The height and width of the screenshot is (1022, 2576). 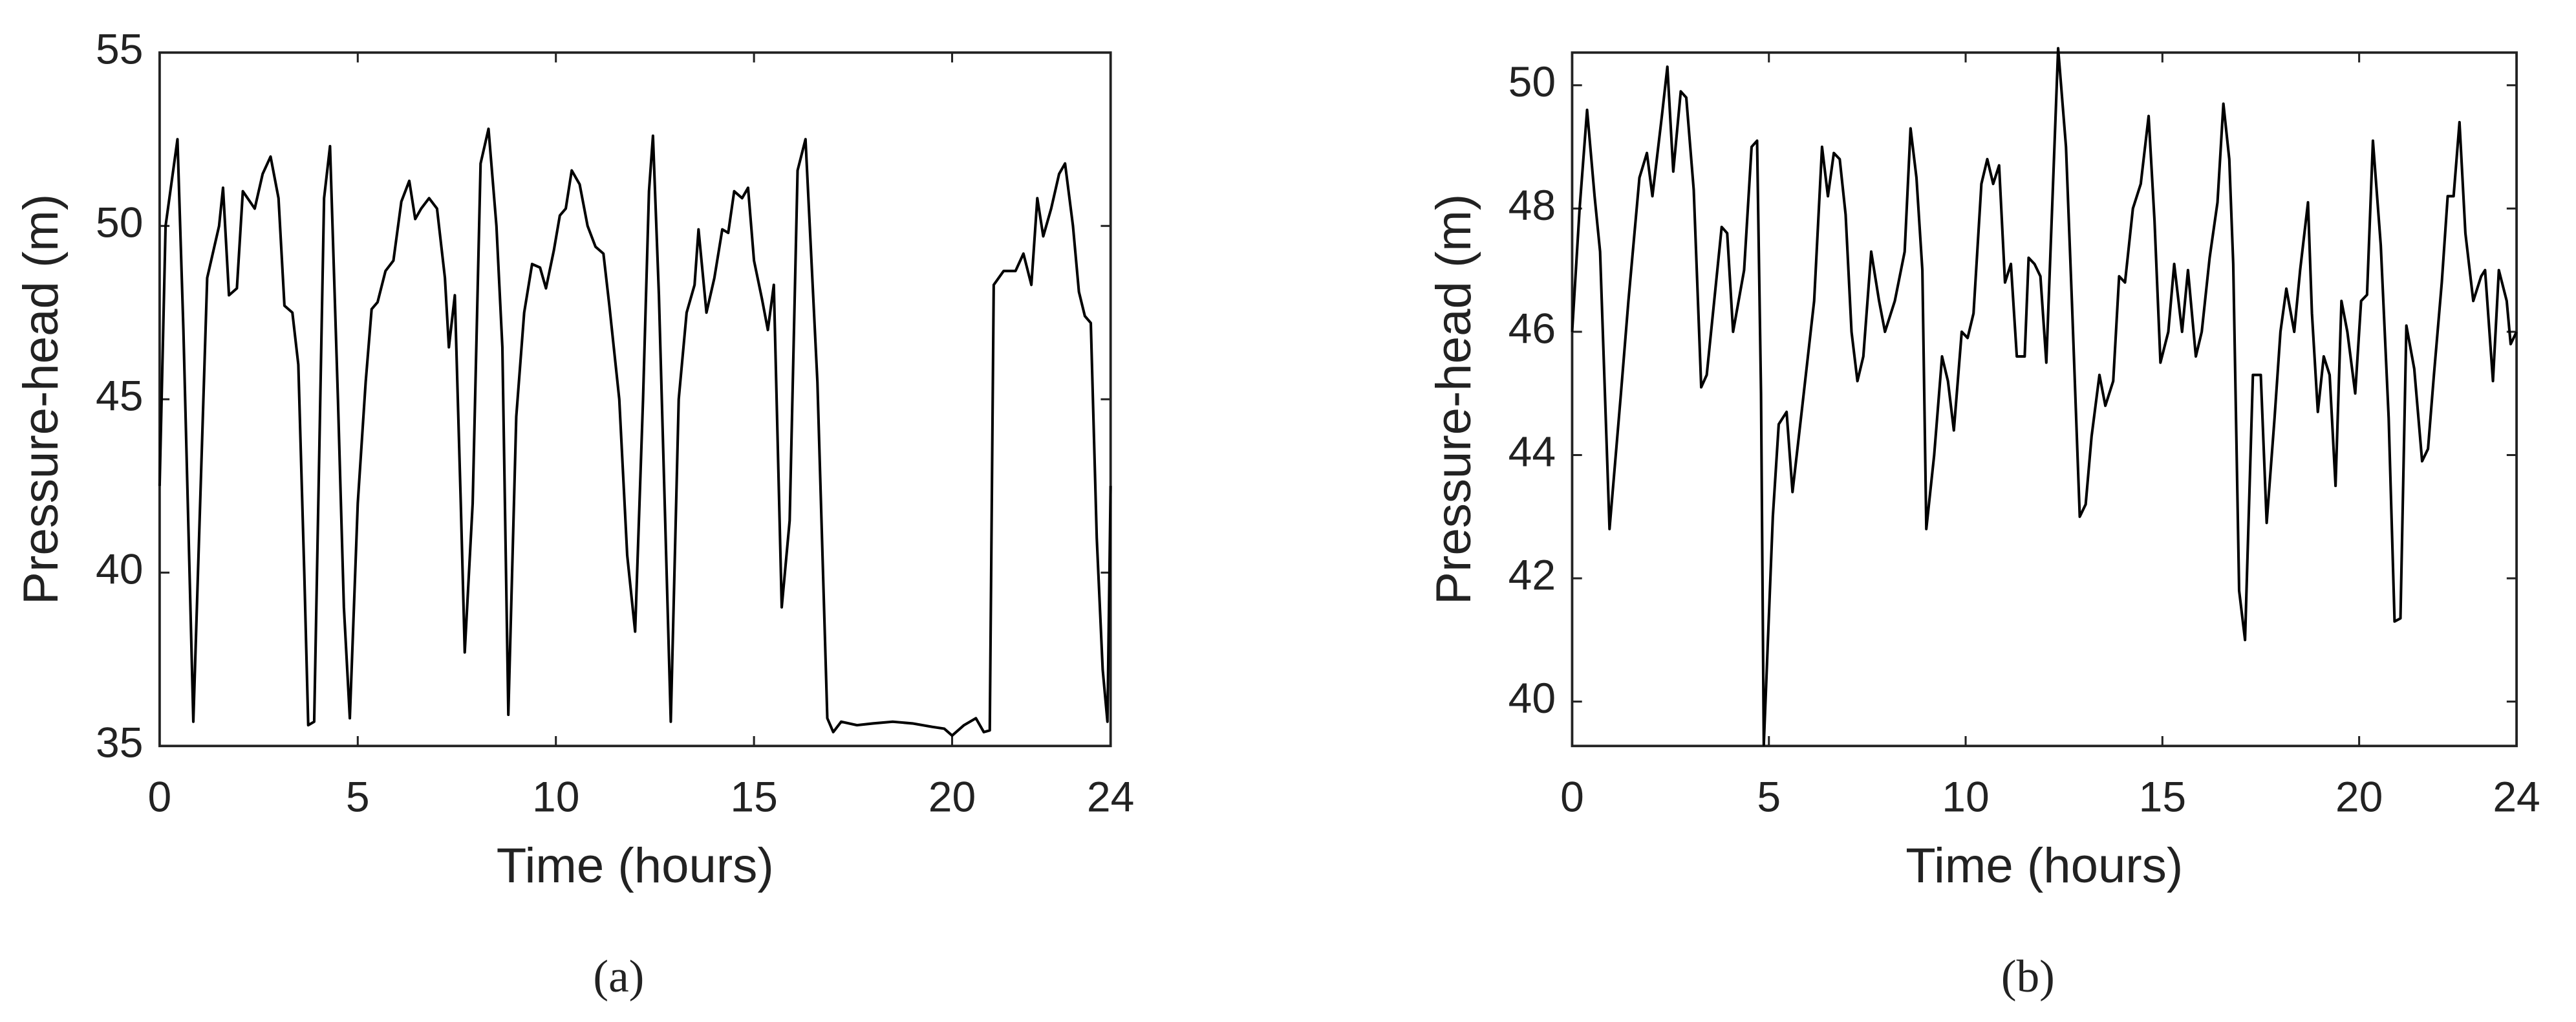 What do you see at coordinates (119, 49) in the screenshot?
I see `y-tick-label: 55` at bounding box center [119, 49].